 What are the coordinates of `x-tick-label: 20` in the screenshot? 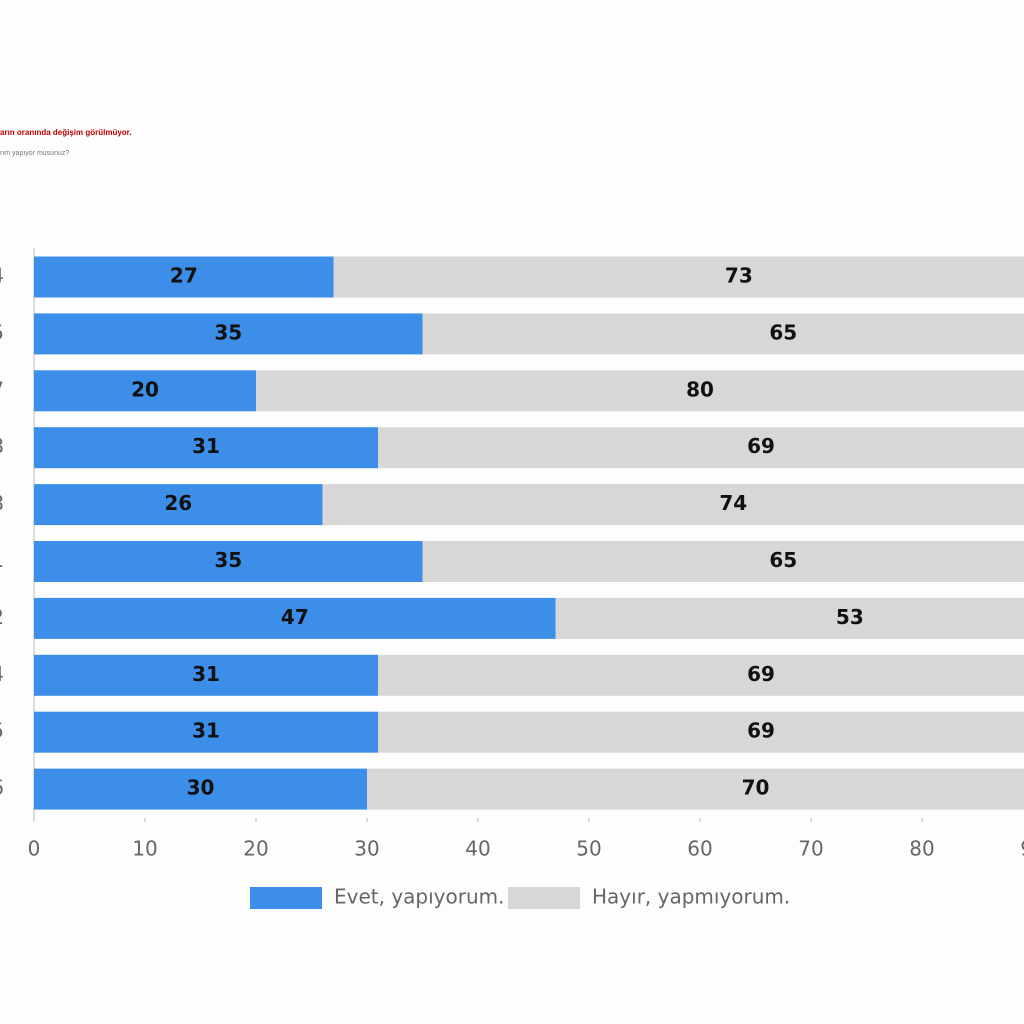 It's located at (255, 849).